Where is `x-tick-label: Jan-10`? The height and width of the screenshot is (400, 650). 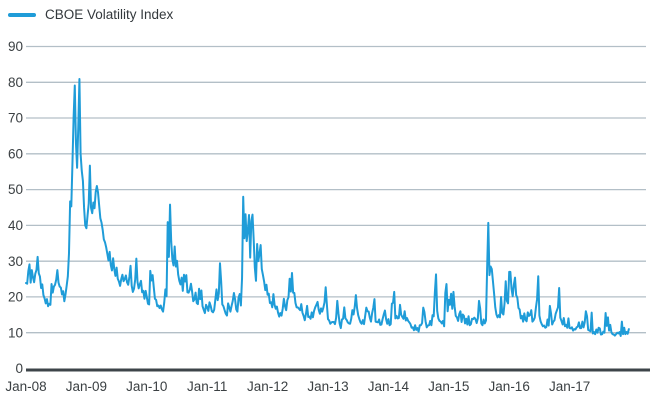 x-tick-label: Jan-10 is located at coordinates (146, 386).